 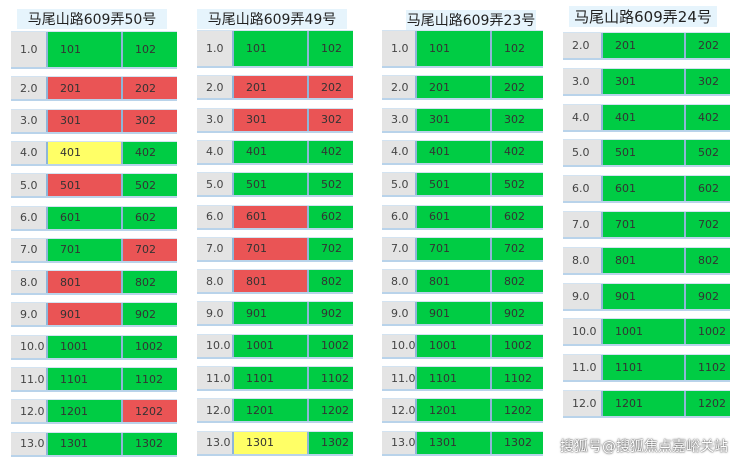 What do you see at coordinates (271, 442) in the screenshot?
I see `unit-cell-reserved: 1301` at bounding box center [271, 442].